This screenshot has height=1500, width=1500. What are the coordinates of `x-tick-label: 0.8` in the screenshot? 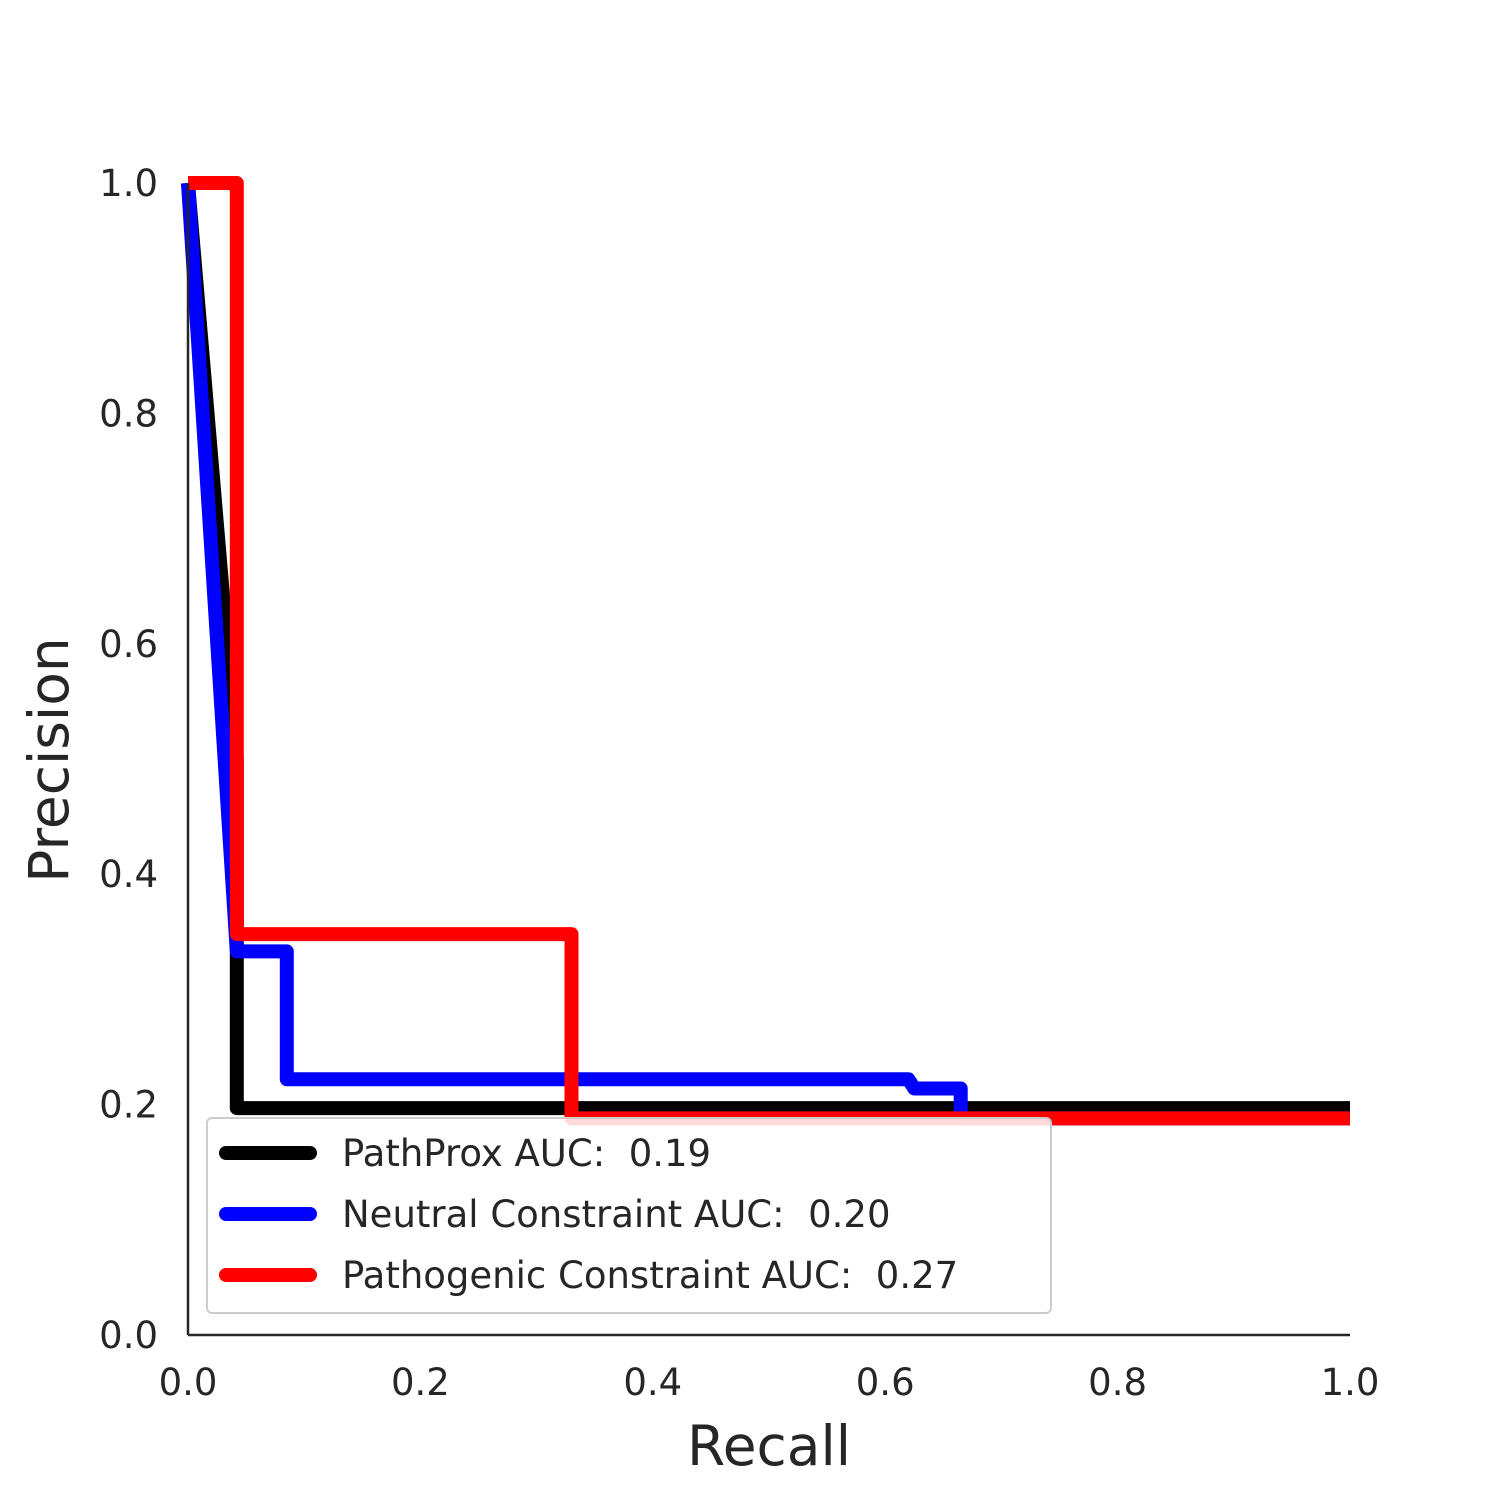 It's located at (1117, 1382).